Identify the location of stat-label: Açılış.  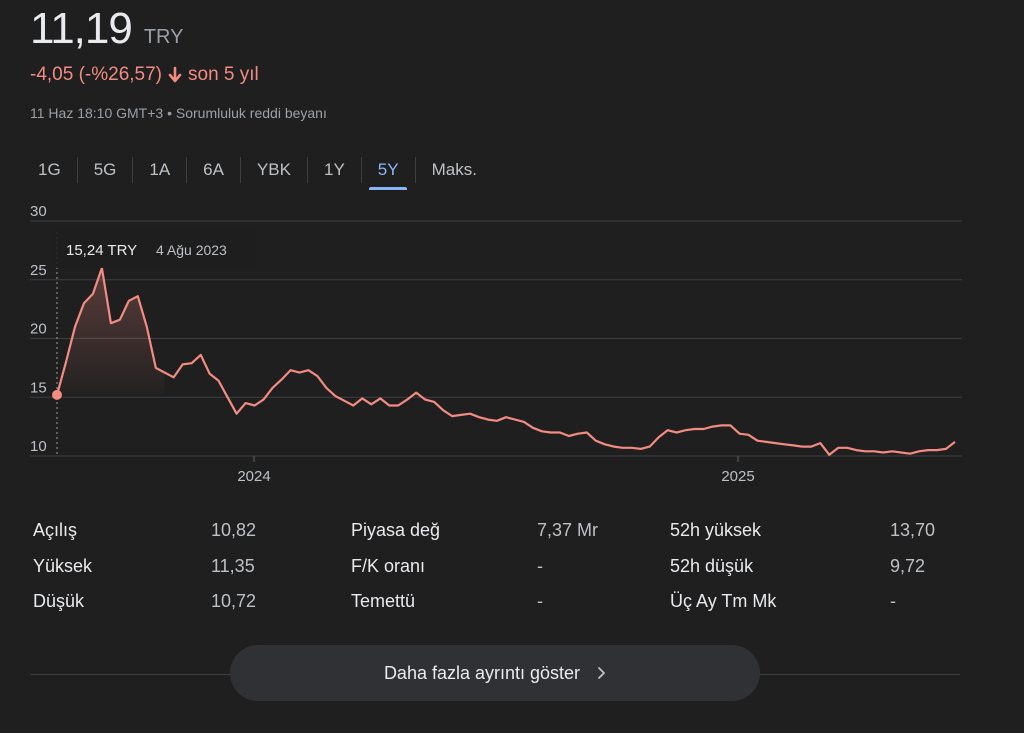
(55, 530).